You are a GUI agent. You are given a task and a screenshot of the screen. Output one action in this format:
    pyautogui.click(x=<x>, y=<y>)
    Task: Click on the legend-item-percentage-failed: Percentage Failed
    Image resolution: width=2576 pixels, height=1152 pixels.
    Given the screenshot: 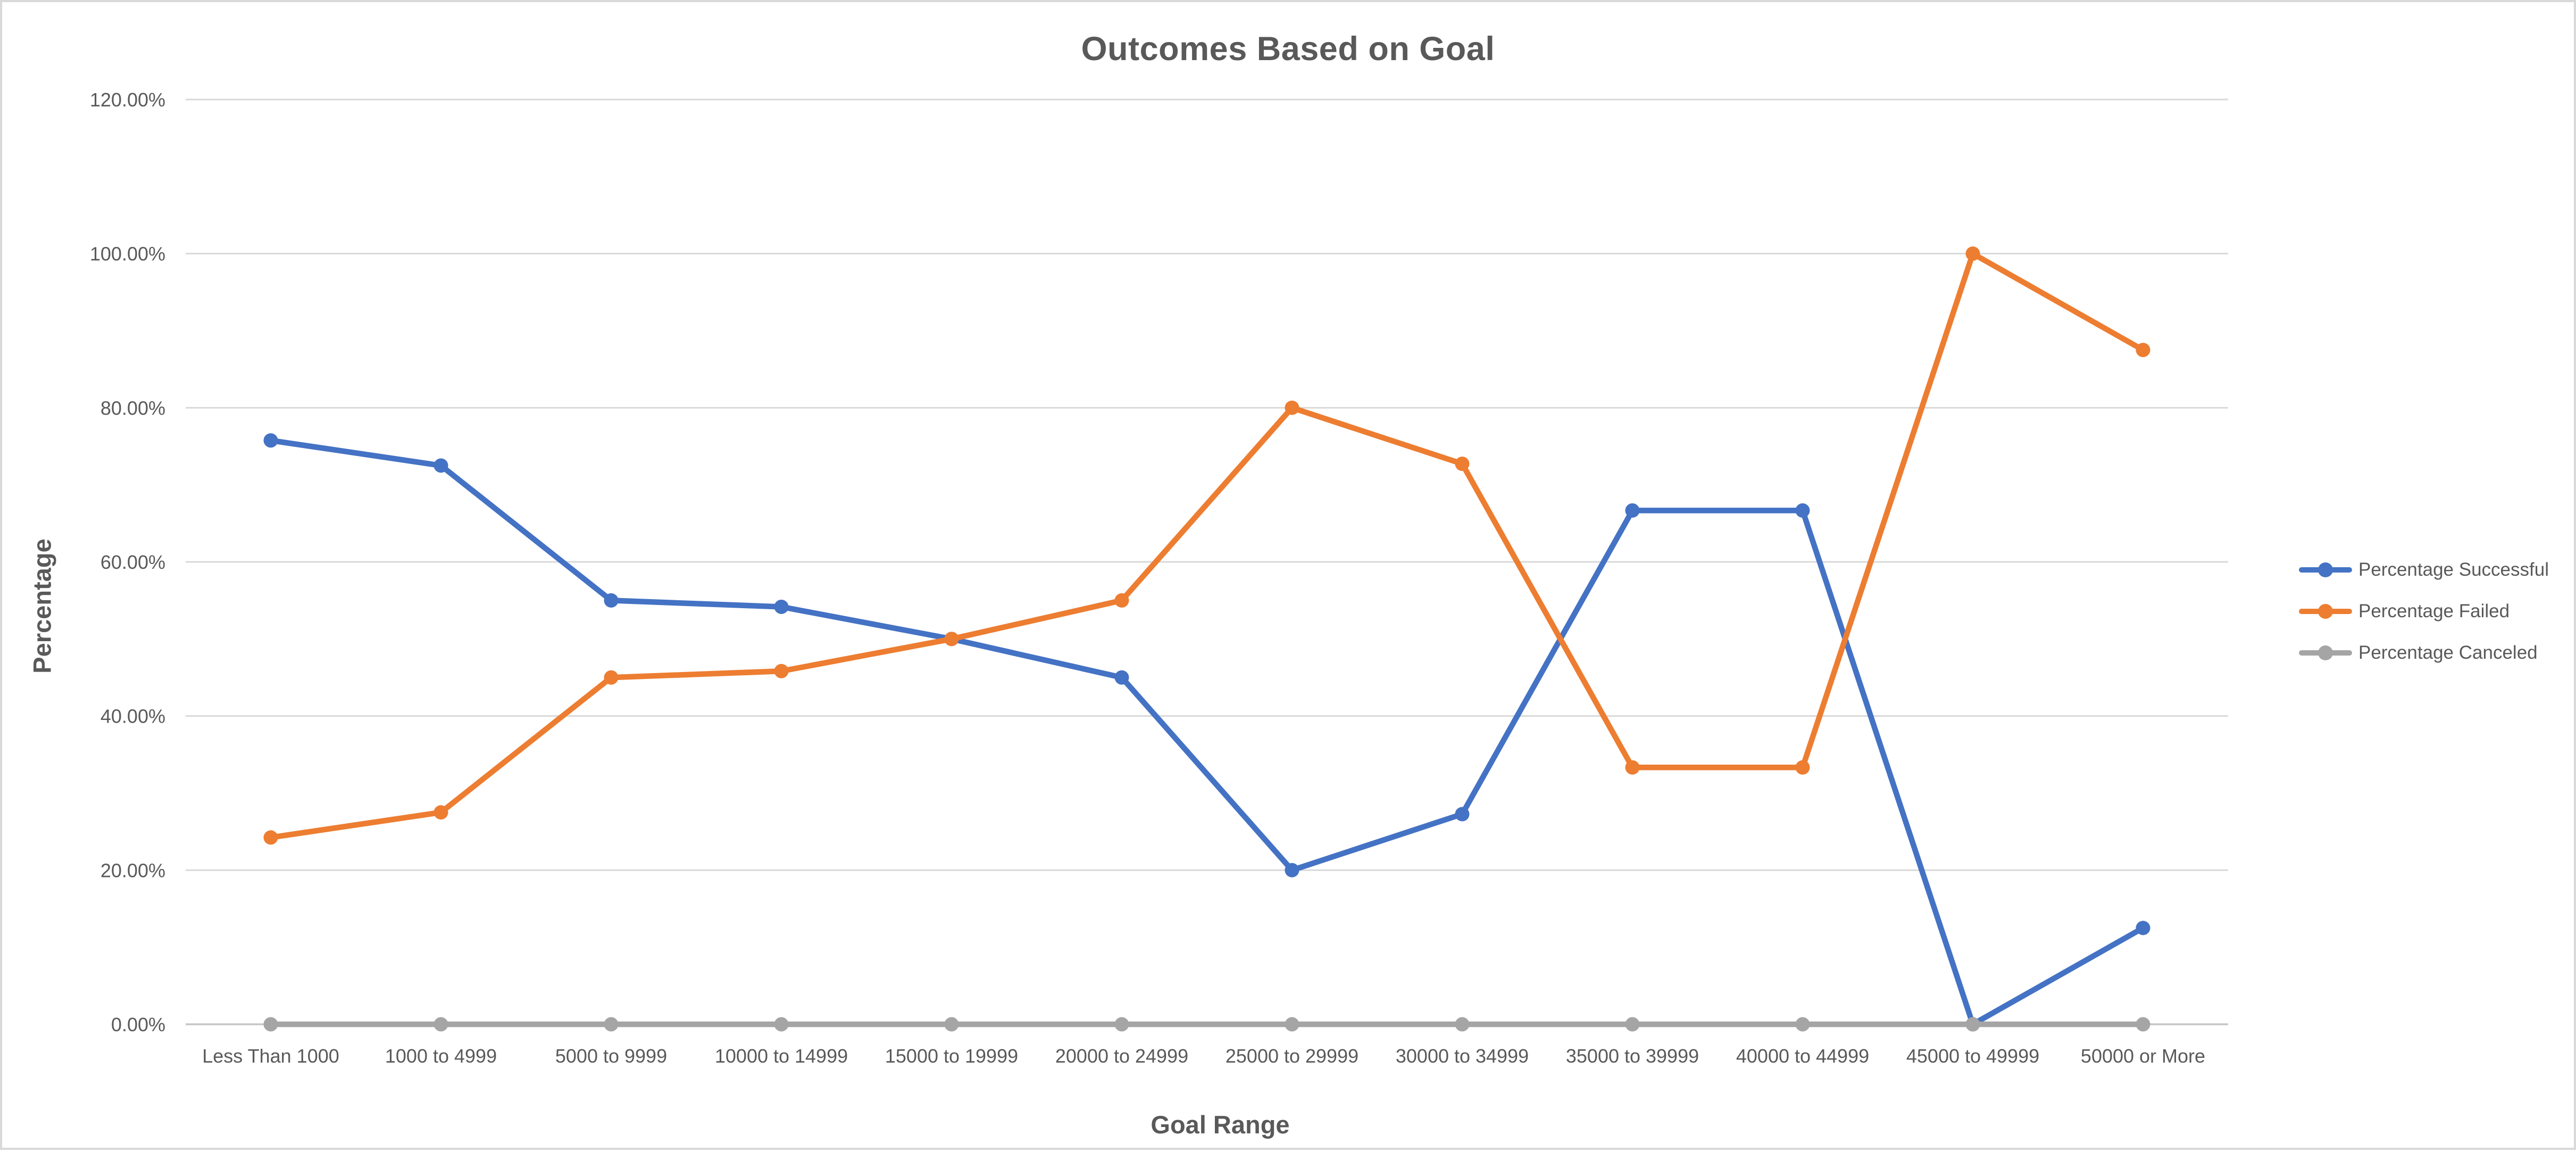 What is the action you would take?
    pyautogui.click(x=2424, y=611)
    